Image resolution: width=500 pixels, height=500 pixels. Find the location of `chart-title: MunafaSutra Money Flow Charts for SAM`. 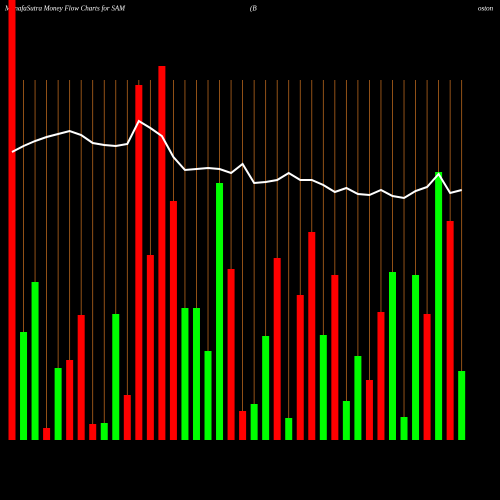

chart-title: MunafaSutra Money Flow Charts for SAM is located at coordinates (65, 9).